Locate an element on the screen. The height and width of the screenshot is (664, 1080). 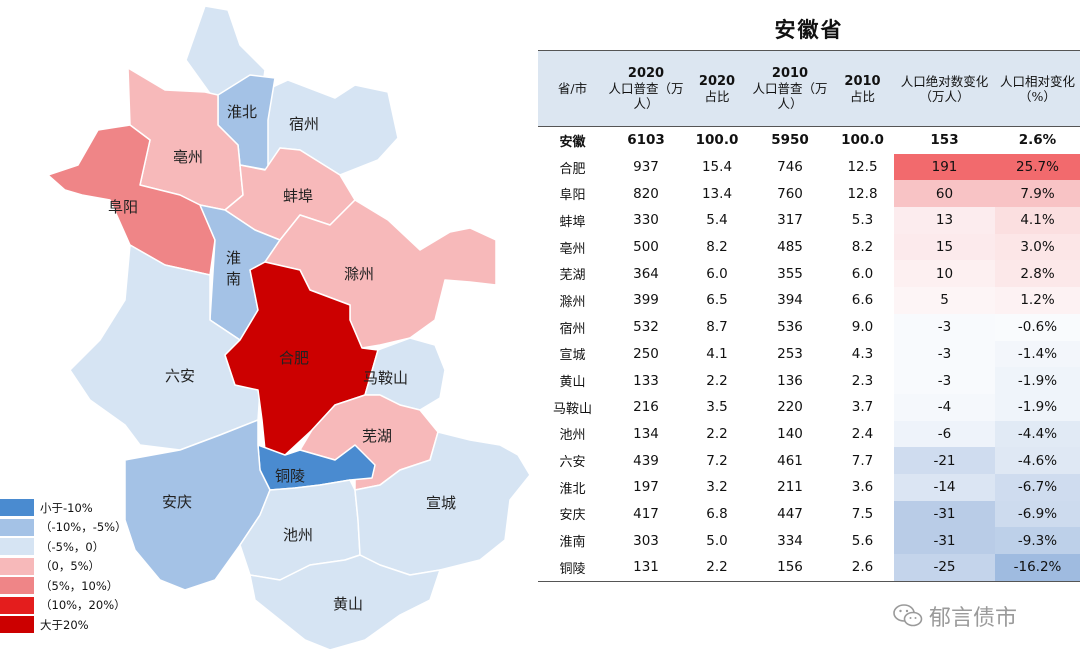
legend-label: （5%，10%） is located at coordinates (79, 585).